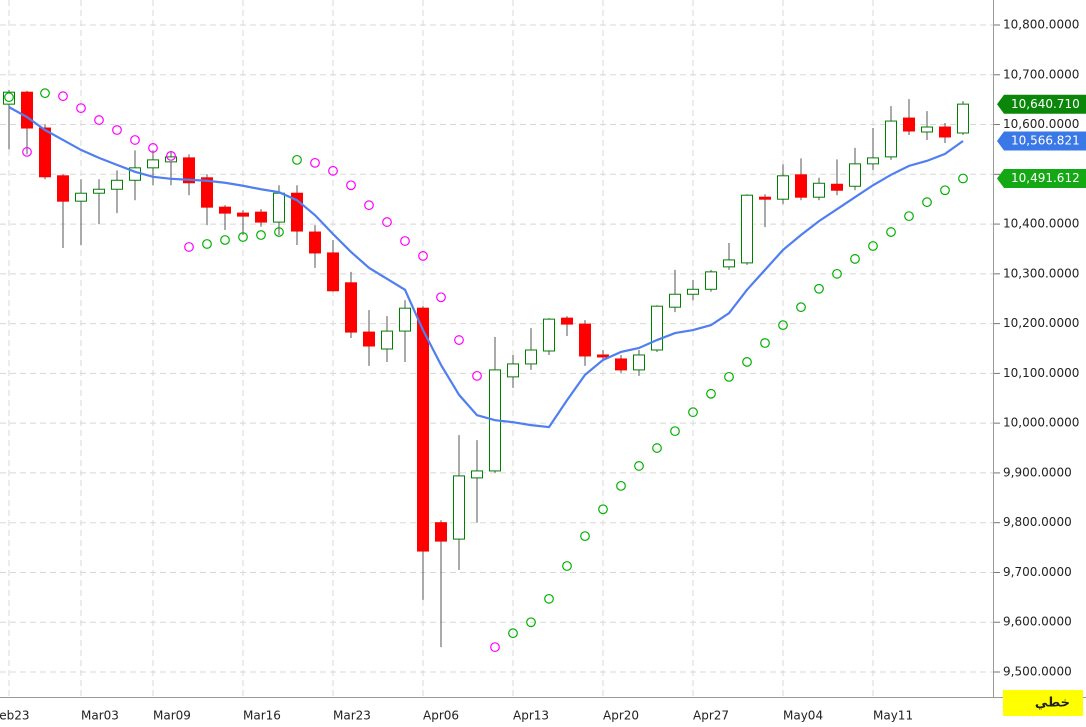 The width and height of the screenshot is (1086, 727). Describe the element at coordinates (1045, 178) in the screenshot. I see `price-label: 10,491.612` at that location.